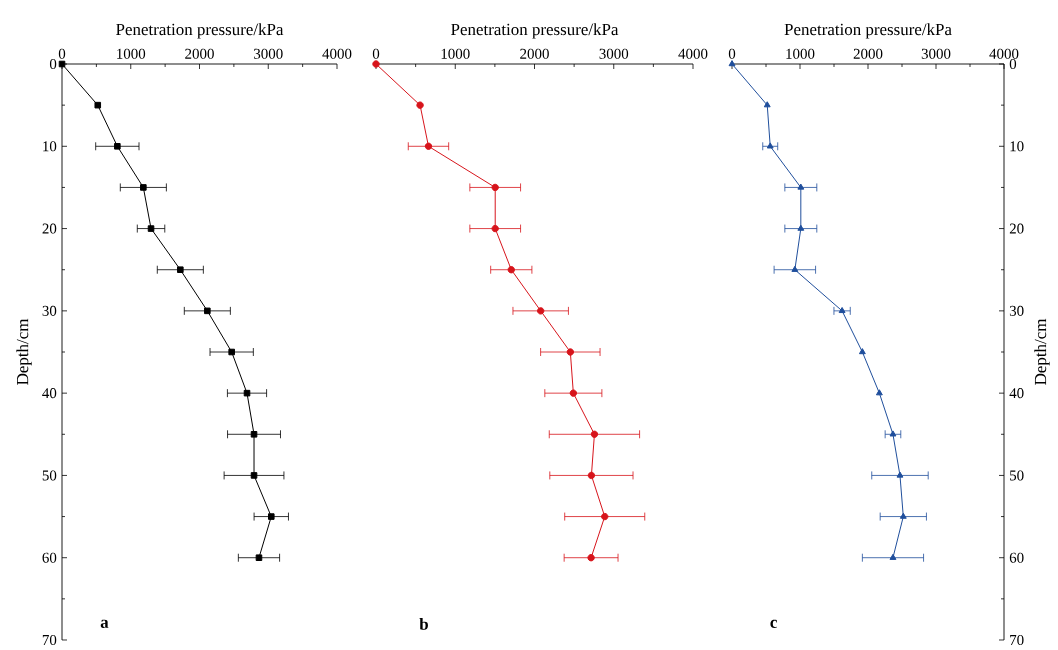 The image size is (1058, 650). What do you see at coordinates (1013, 64) in the screenshot?
I see `y2-tick-label: 0` at bounding box center [1013, 64].